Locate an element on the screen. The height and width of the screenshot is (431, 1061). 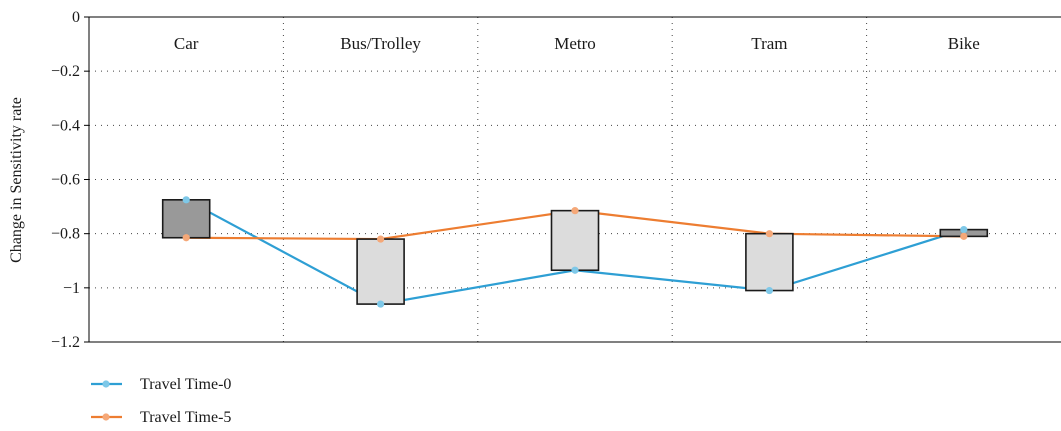
legend-item: Travel Time-5 is located at coordinates (161, 417).